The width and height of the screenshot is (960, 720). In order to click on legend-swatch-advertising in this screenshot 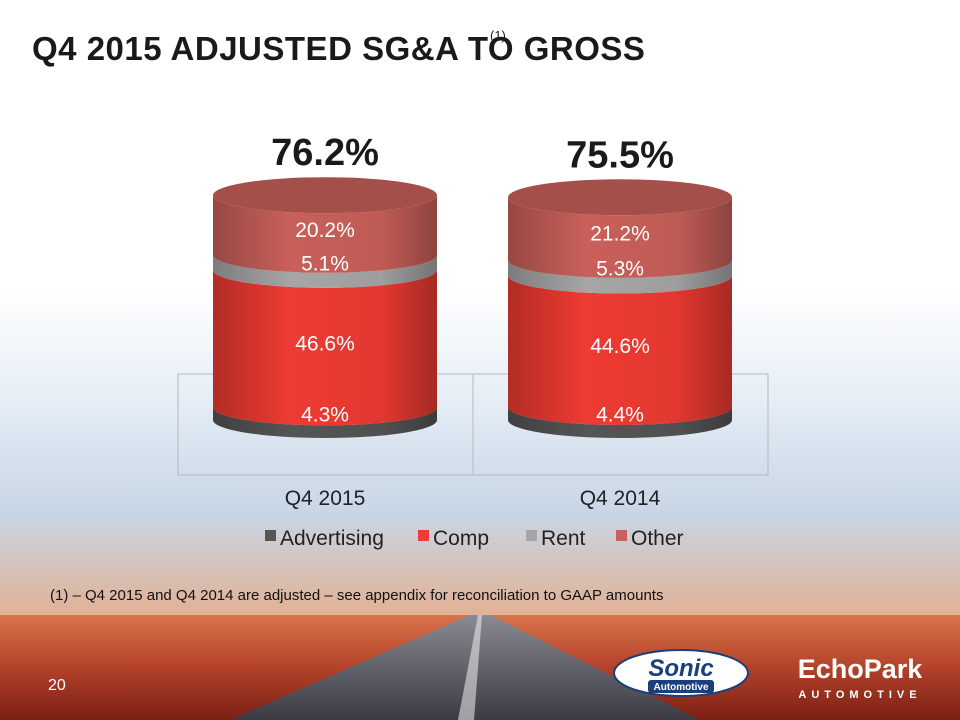, I will do `click(270, 535)`.